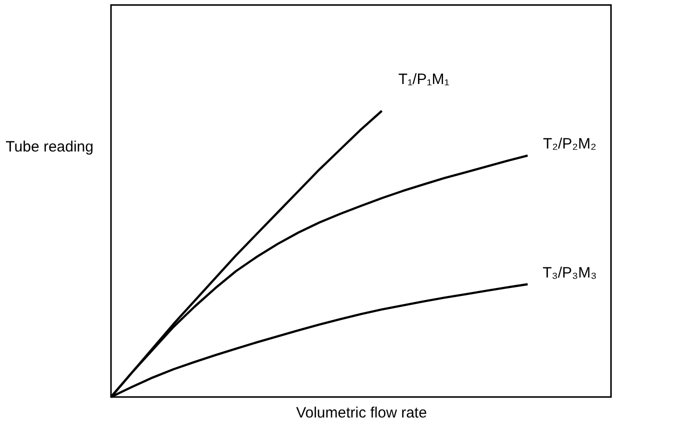  What do you see at coordinates (569, 144) in the screenshot?
I see `series-label: T₂/P₂M₂` at bounding box center [569, 144].